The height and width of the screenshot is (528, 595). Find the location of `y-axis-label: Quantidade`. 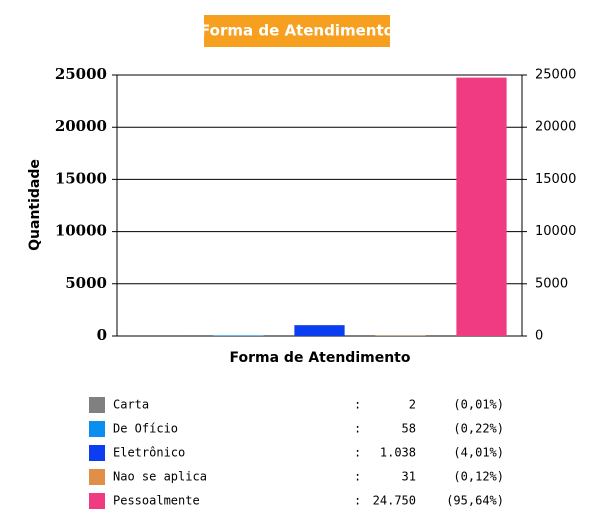

y-axis-label: Quantidade is located at coordinates (35, 205).